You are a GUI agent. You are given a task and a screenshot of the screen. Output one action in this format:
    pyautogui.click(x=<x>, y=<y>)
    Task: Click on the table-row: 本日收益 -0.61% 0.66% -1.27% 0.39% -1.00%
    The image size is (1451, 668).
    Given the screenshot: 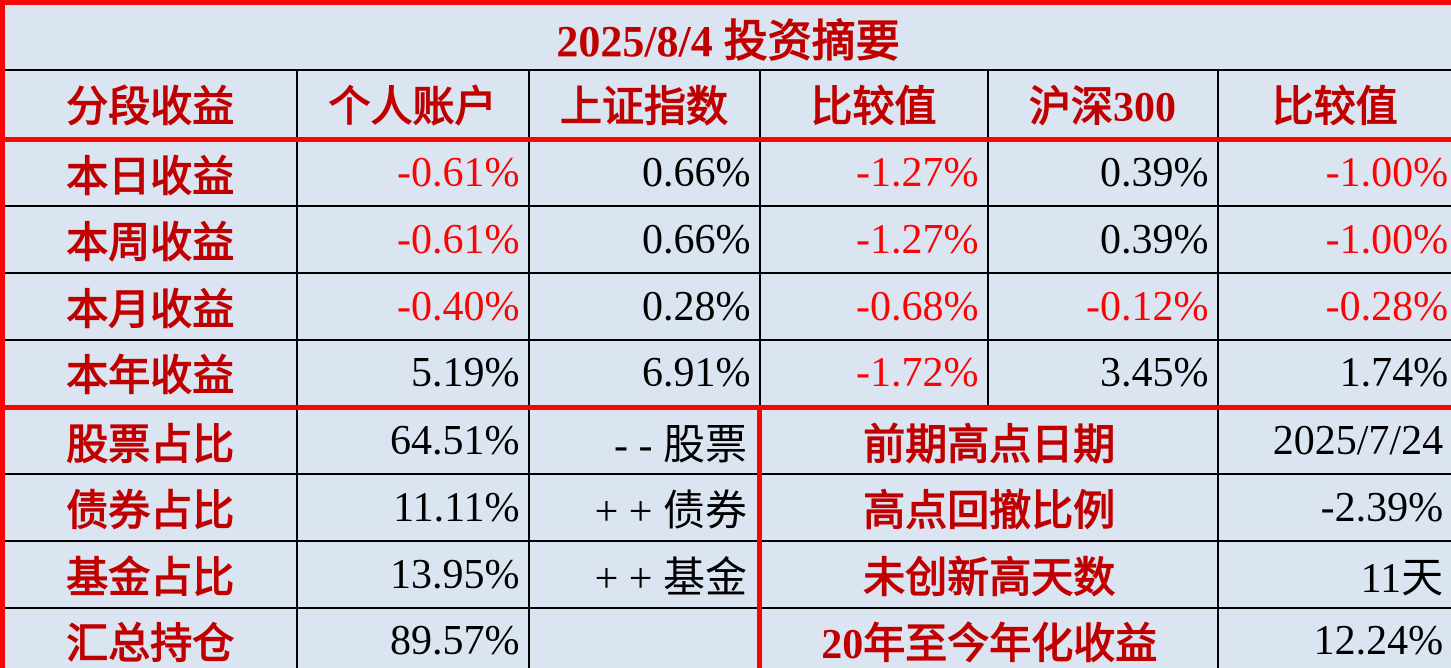 What is the action you would take?
    pyautogui.click(x=726, y=172)
    